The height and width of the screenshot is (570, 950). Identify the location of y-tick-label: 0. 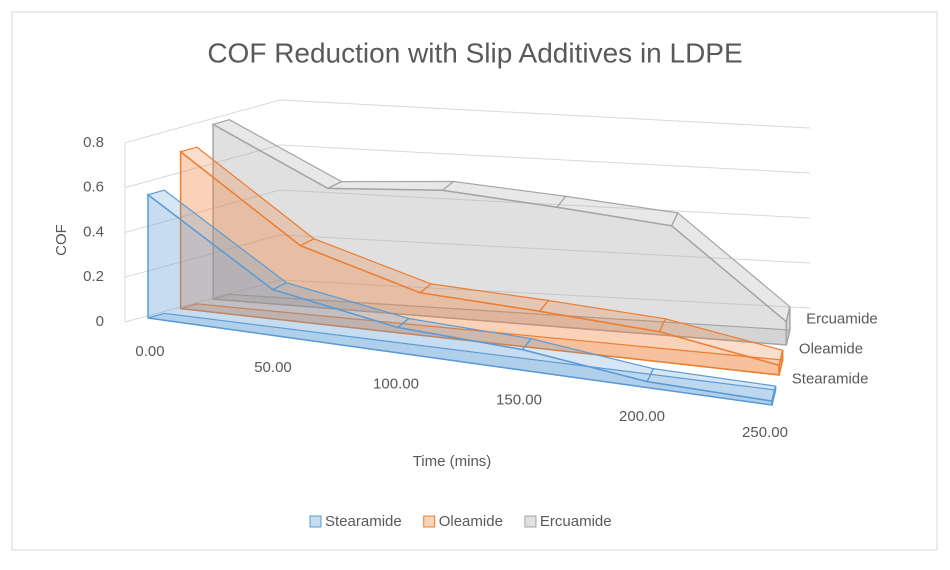
(100, 321).